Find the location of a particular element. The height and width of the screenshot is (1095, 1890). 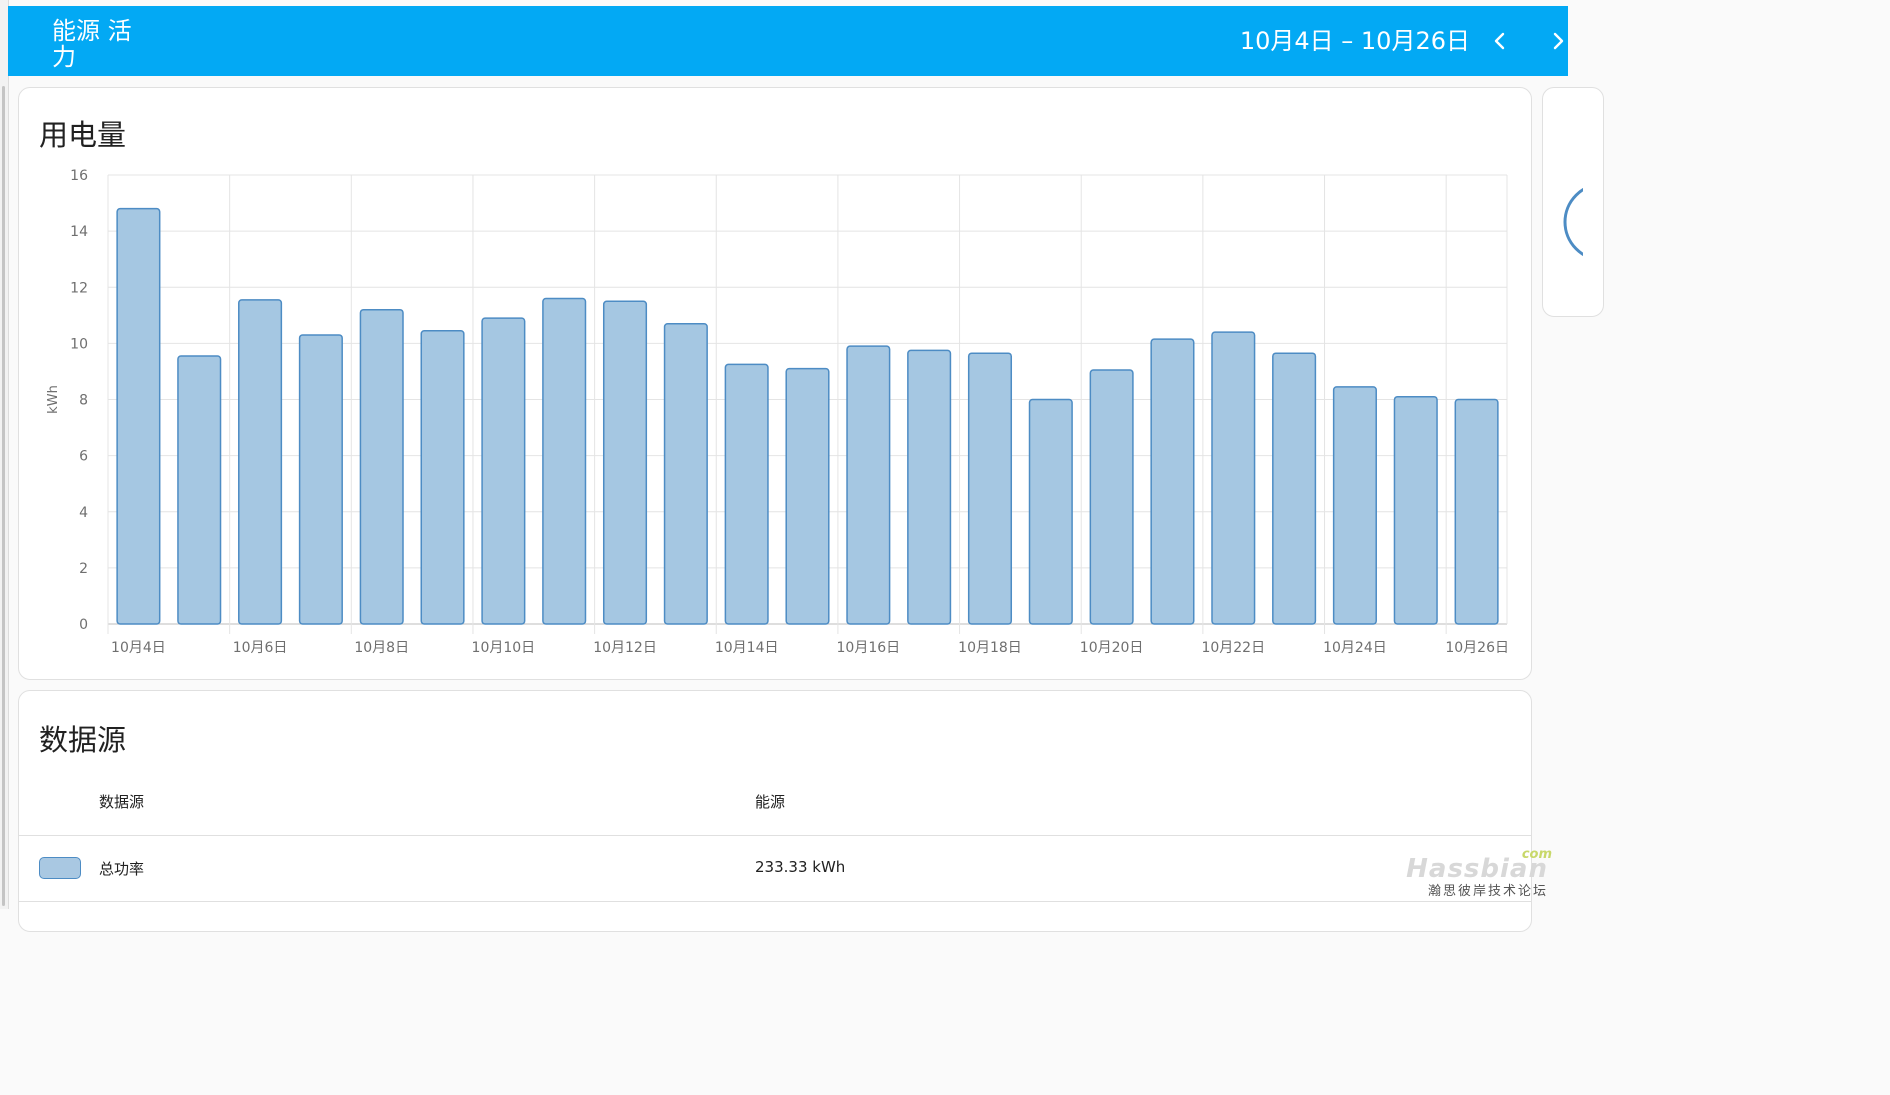

left-scrollbar is located at coordinates (4, 454).